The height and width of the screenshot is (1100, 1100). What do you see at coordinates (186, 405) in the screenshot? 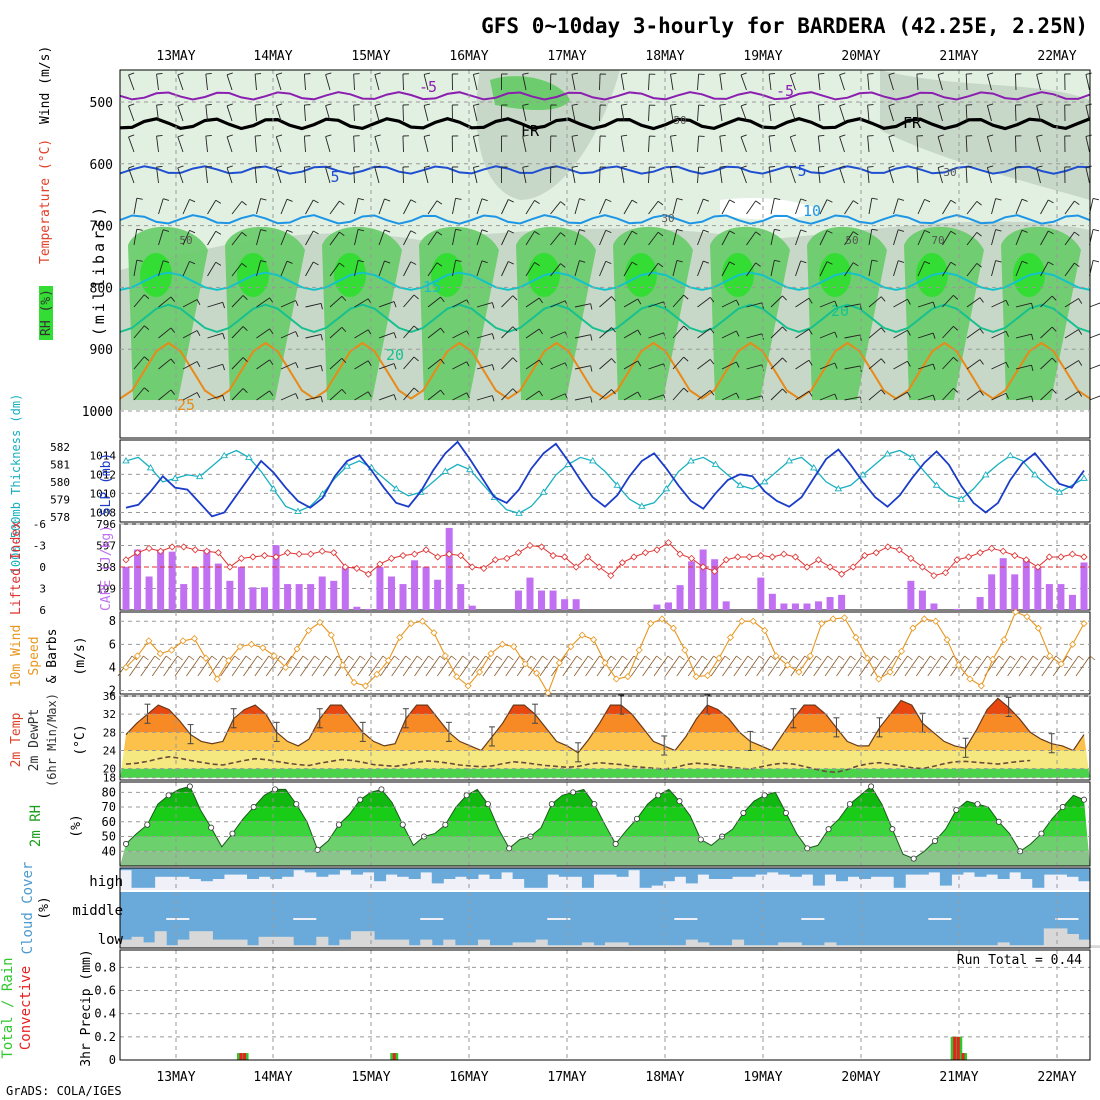
I see `temp-contour-label-11: 25` at bounding box center [186, 405].